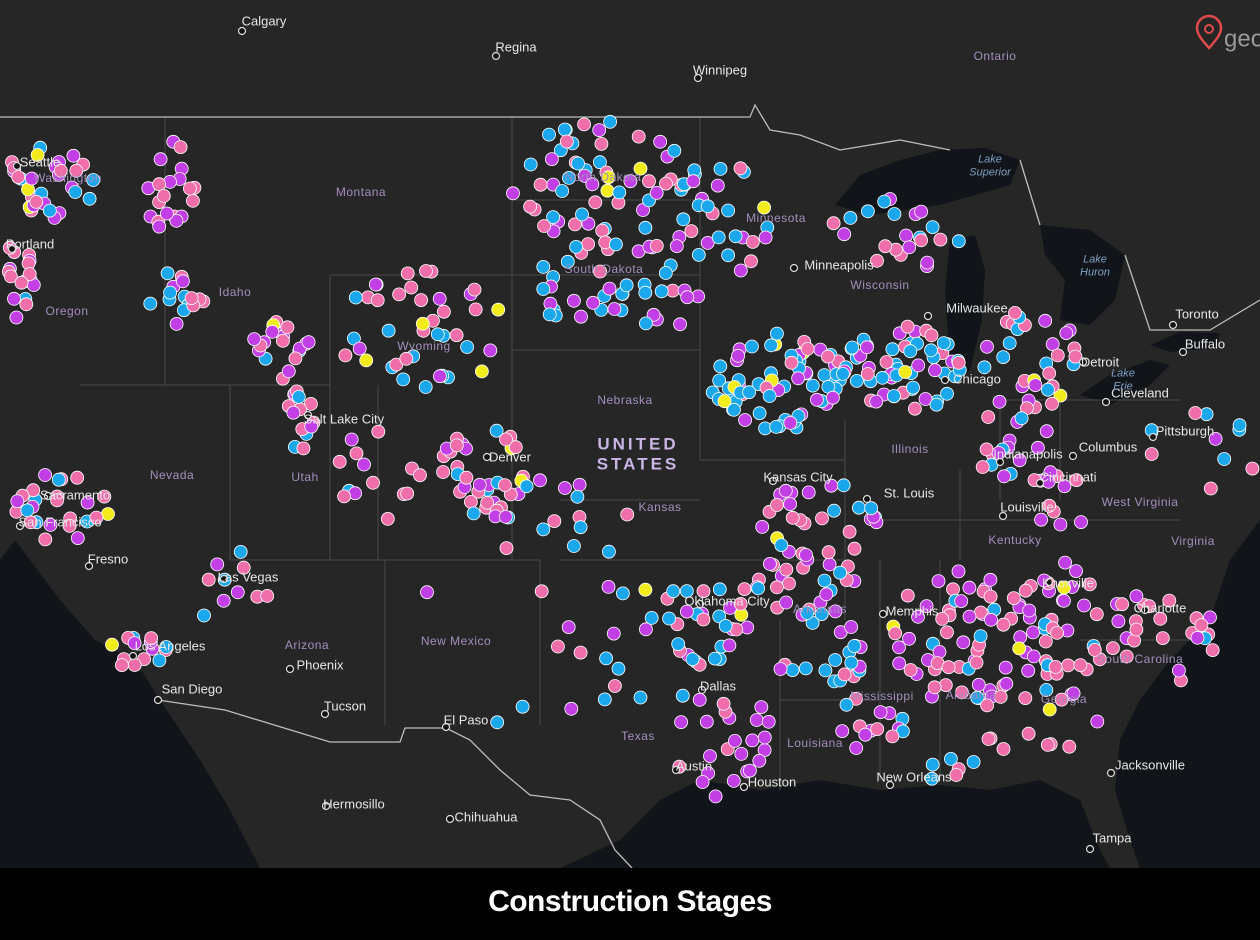 This screenshot has width=1260, height=940. What do you see at coordinates (248, 576) in the screenshot?
I see `city-label: Las Vegas` at bounding box center [248, 576].